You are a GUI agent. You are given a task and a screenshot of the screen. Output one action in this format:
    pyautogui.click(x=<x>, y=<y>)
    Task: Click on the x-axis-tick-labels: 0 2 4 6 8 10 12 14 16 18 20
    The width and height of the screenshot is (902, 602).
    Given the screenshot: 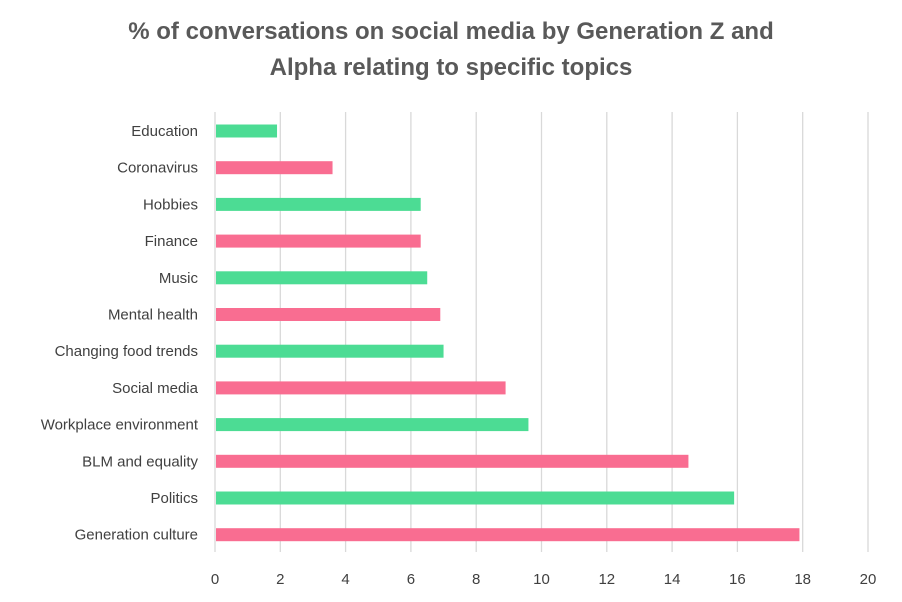 What is the action you would take?
    pyautogui.click(x=544, y=579)
    